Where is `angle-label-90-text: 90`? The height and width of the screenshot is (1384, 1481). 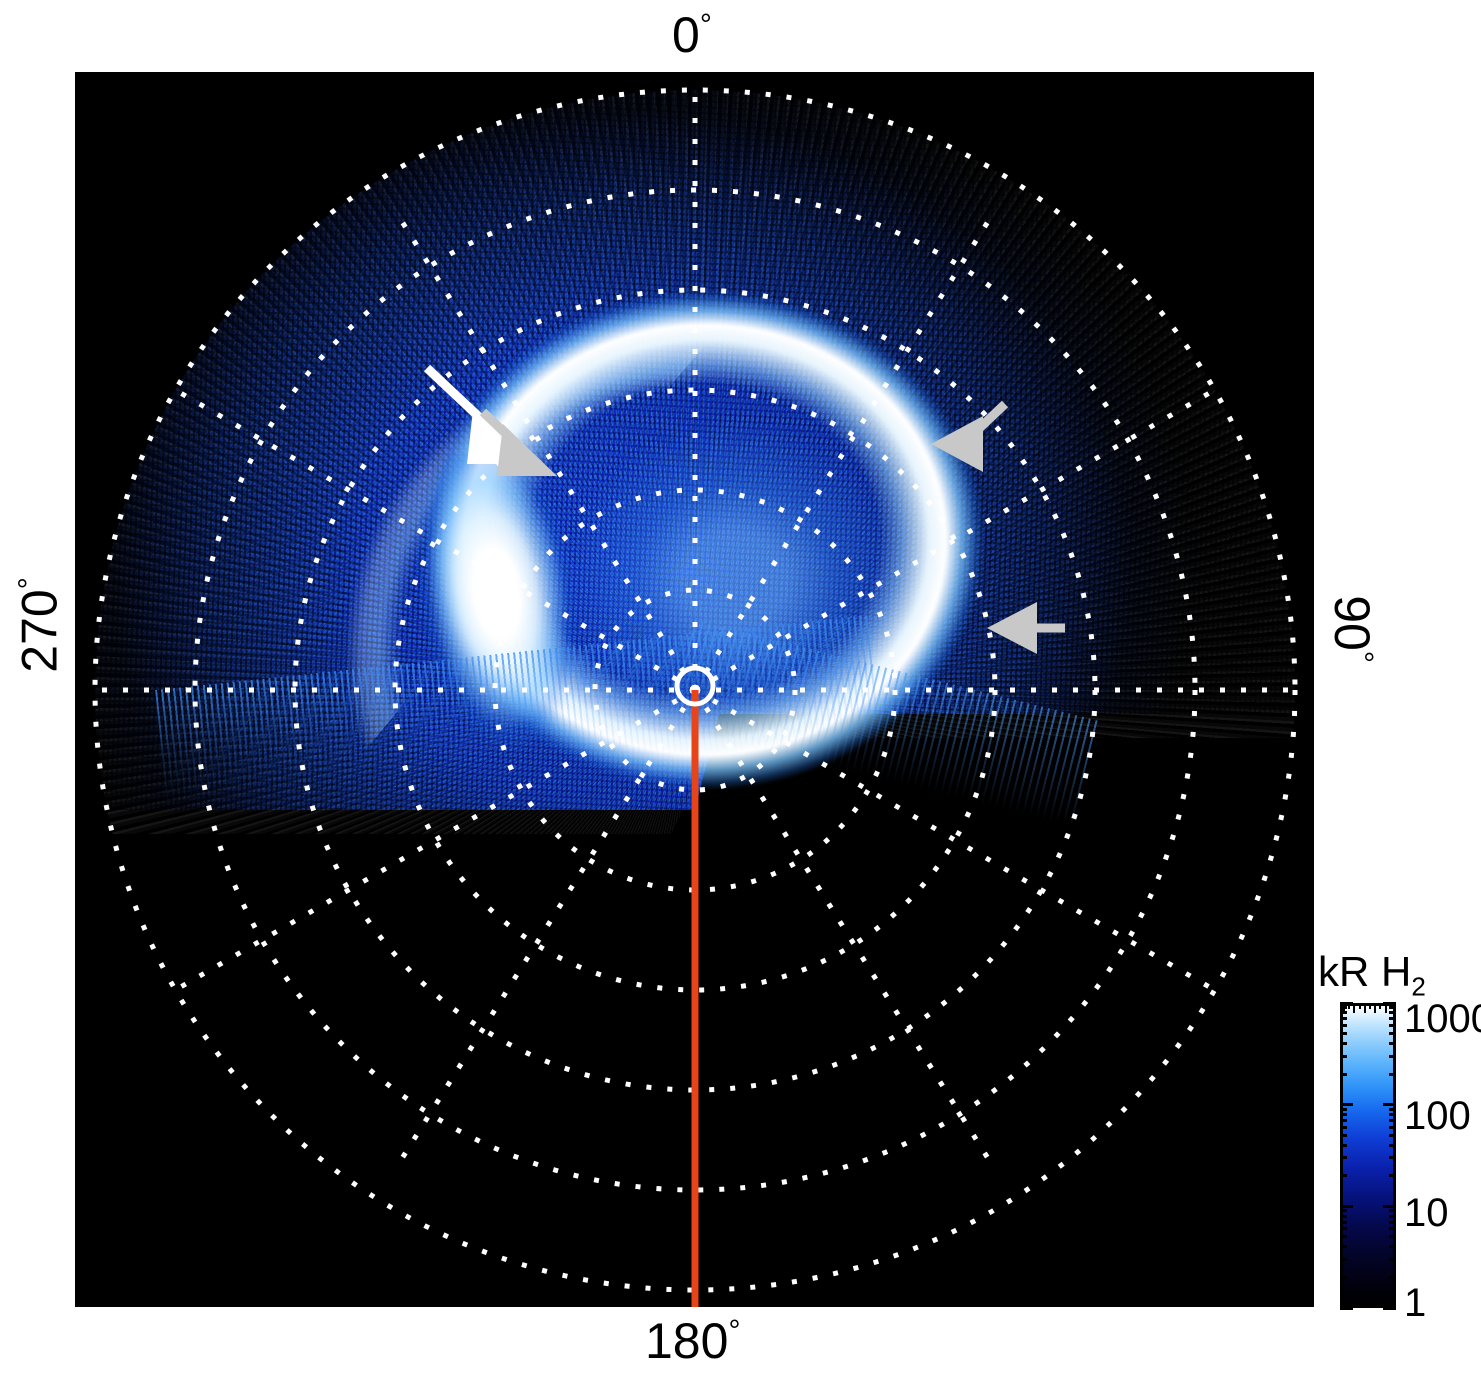 angle-label-90-text: 90 is located at coordinates (1351, 623).